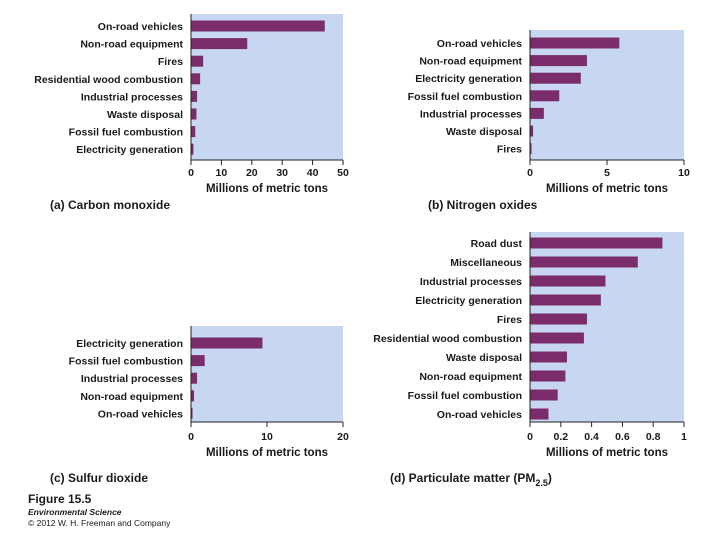 This screenshot has width=720, height=540. What do you see at coordinates (484, 358) in the screenshot?
I see `panel-d-category-label: Waste disposal` at bounding box center [484, 358].